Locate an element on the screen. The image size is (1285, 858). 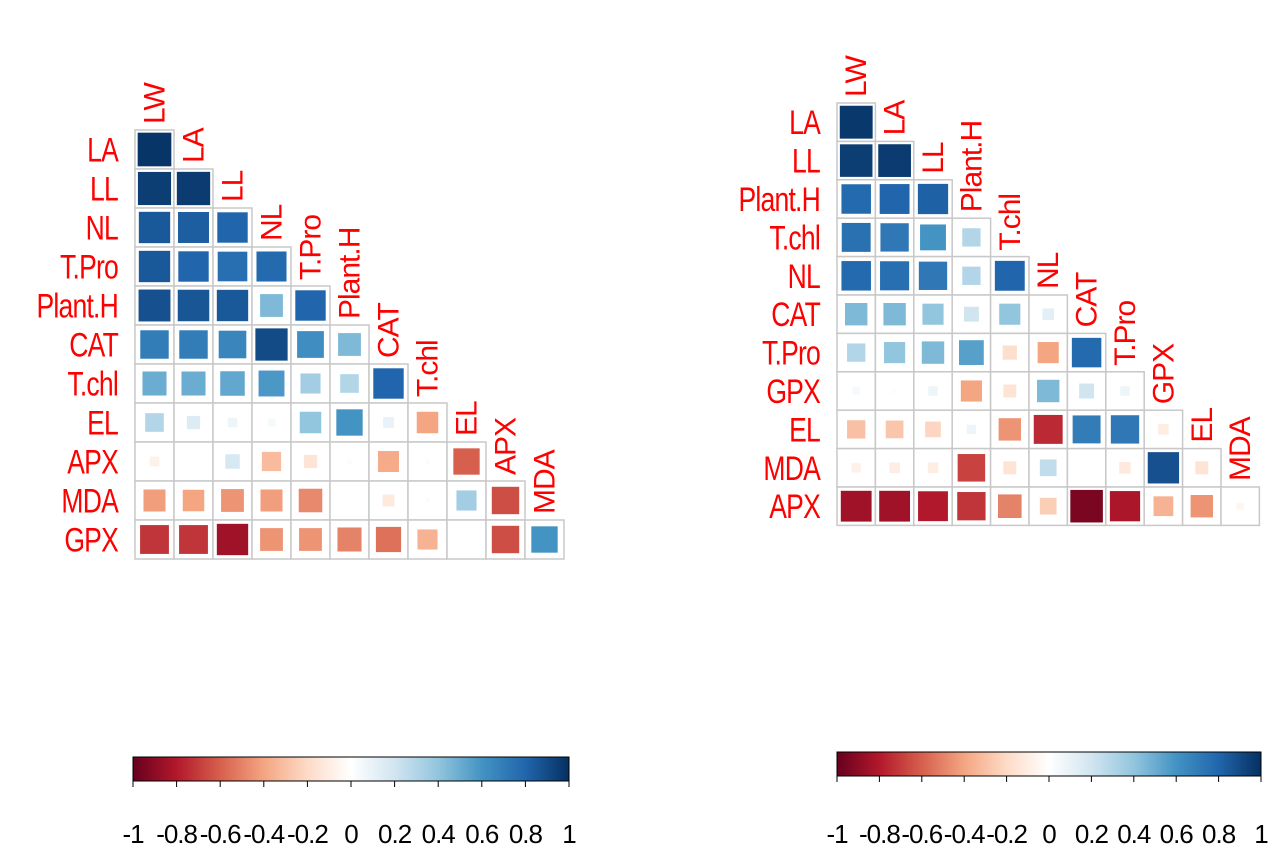
row-label: GPX is located at coordinates (91, 540).